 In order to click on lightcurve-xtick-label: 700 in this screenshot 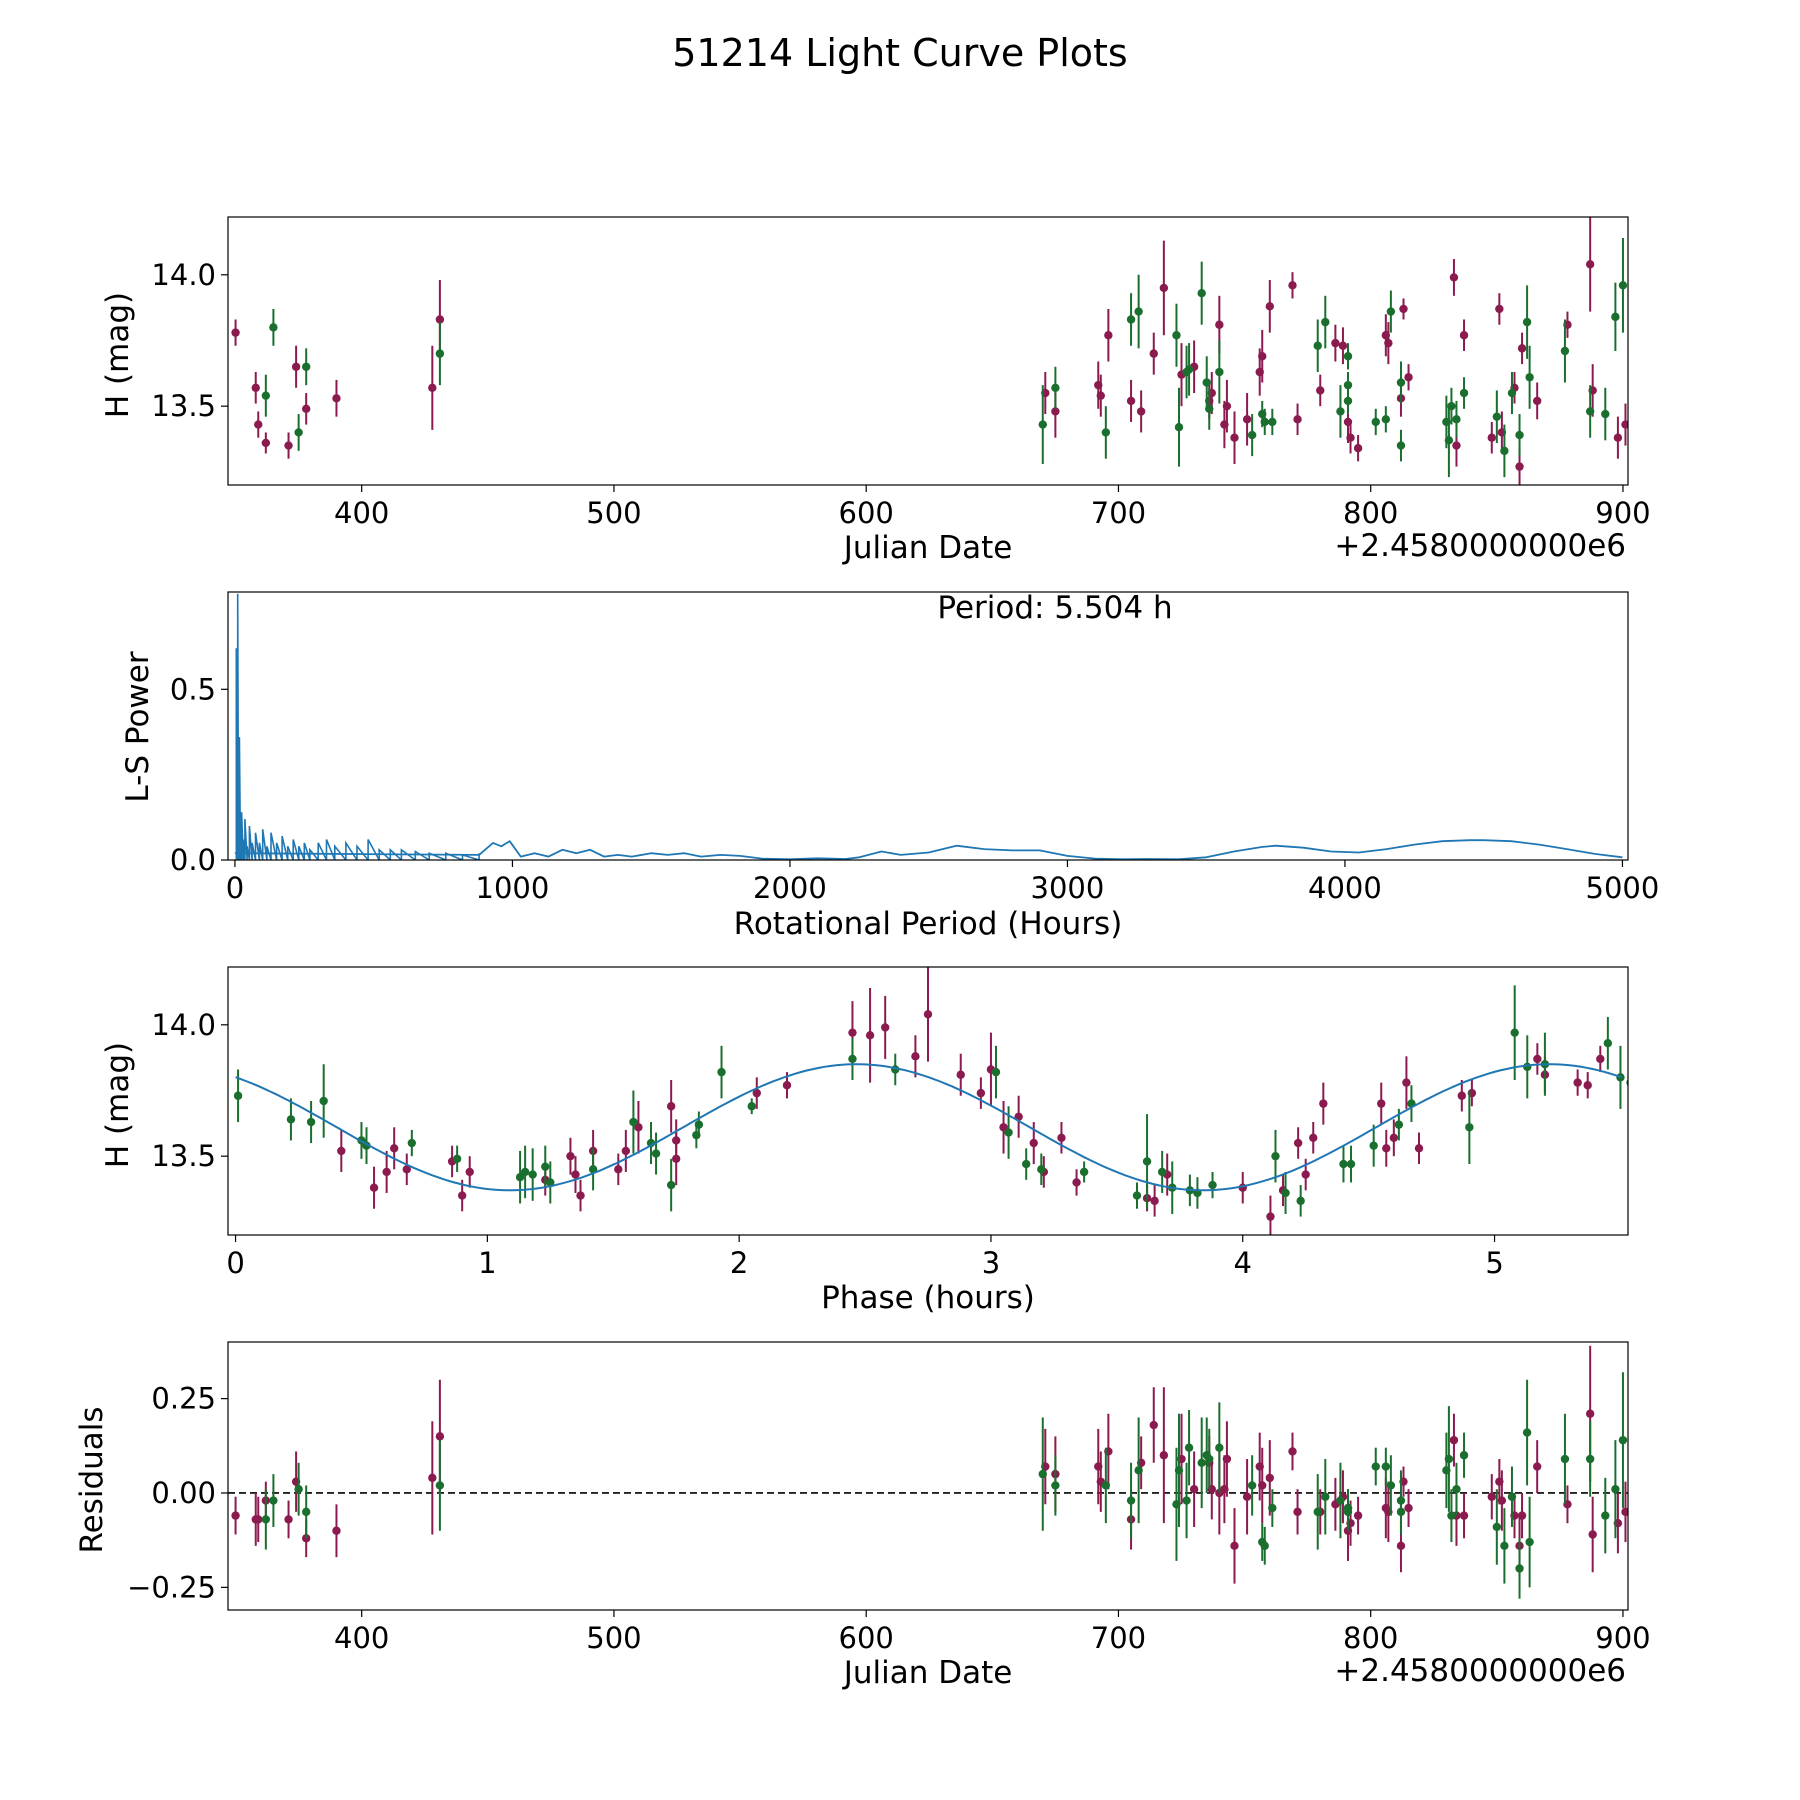, I will do `click(1118, 513)`.